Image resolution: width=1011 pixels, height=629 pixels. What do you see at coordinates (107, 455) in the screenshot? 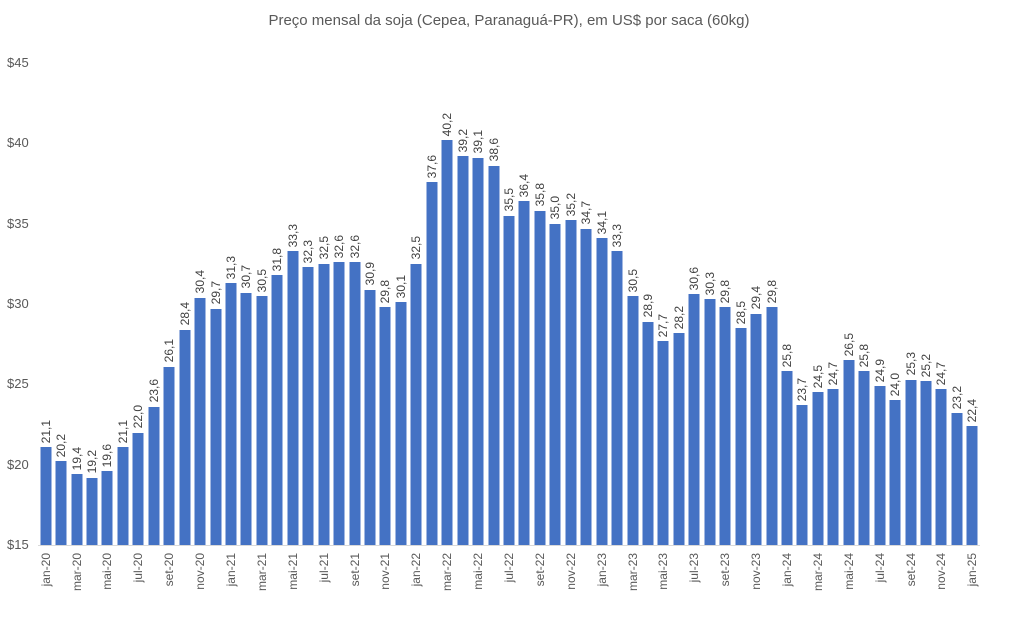
I see `bar-value-label: 19,6` at bounding box center [107, 455].